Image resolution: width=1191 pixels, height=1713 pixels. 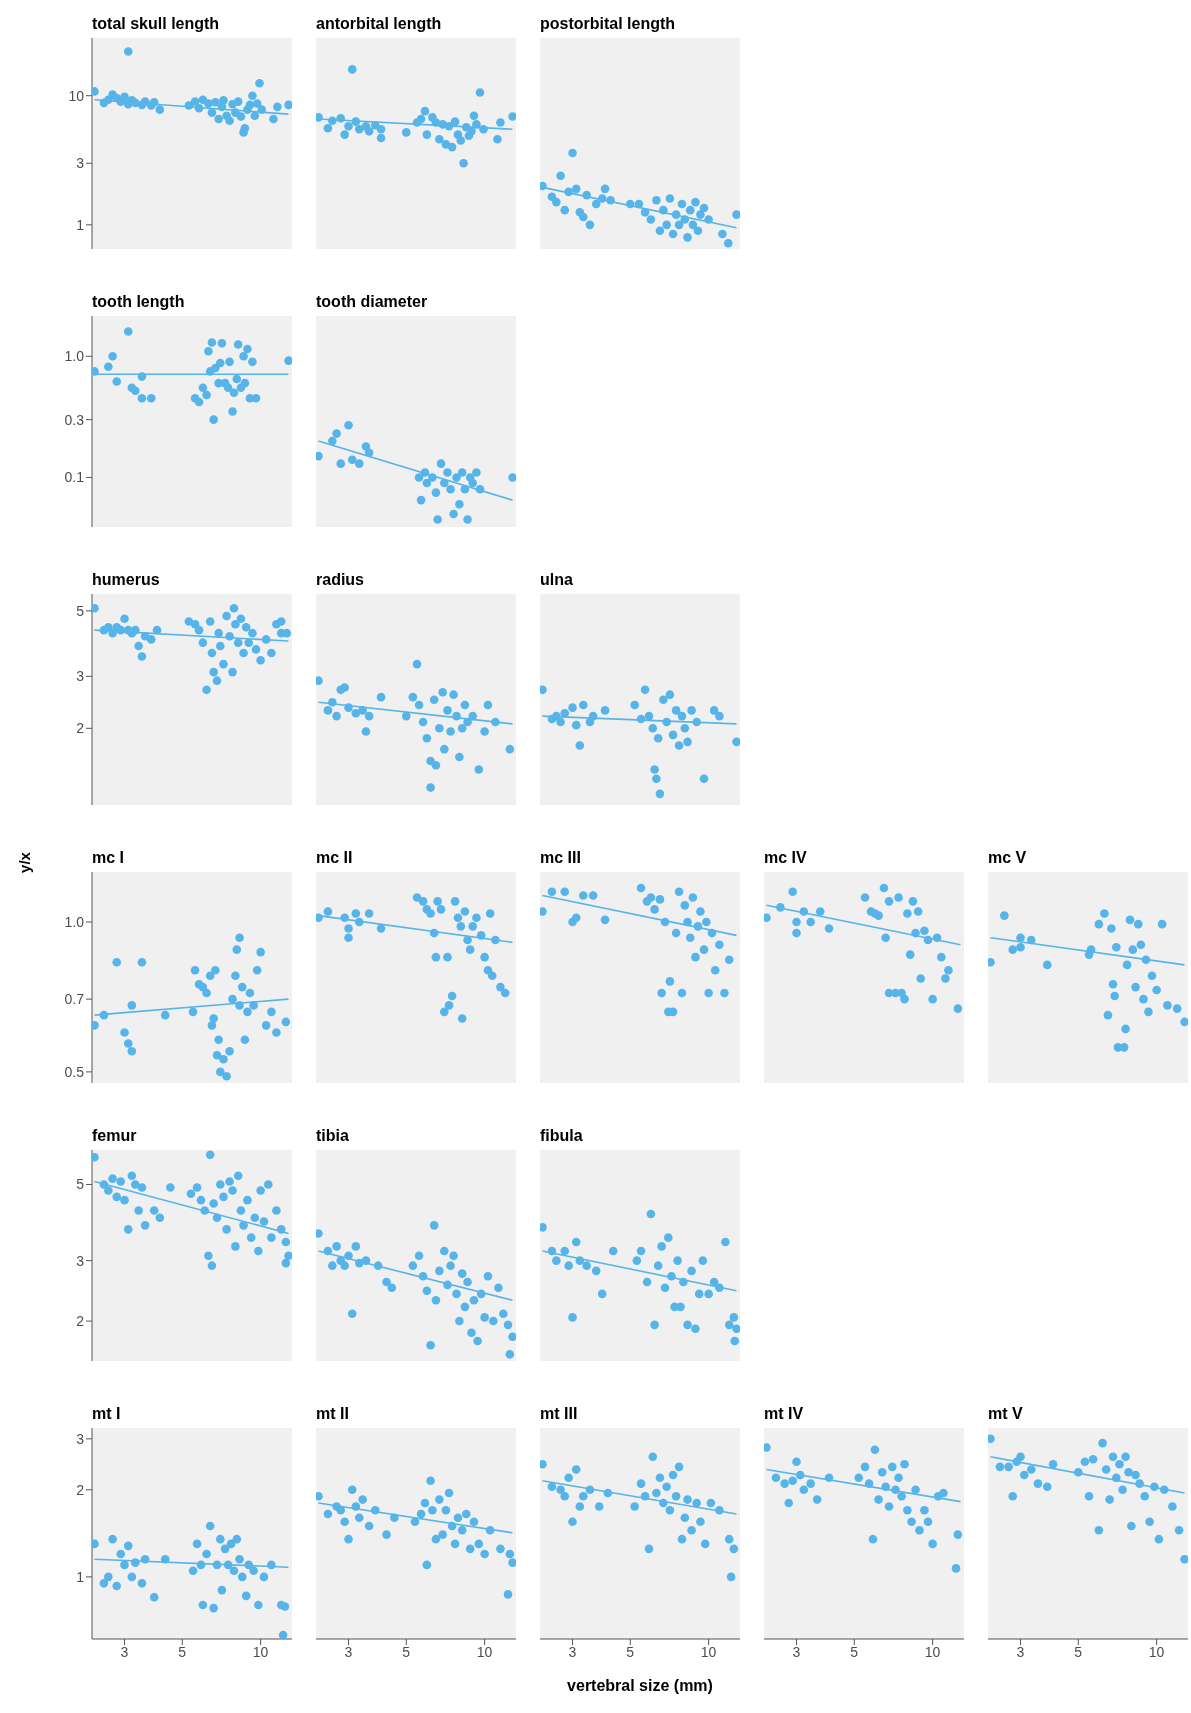 I want to click on chart-title: mt V, so click(x=1006, y=1414).